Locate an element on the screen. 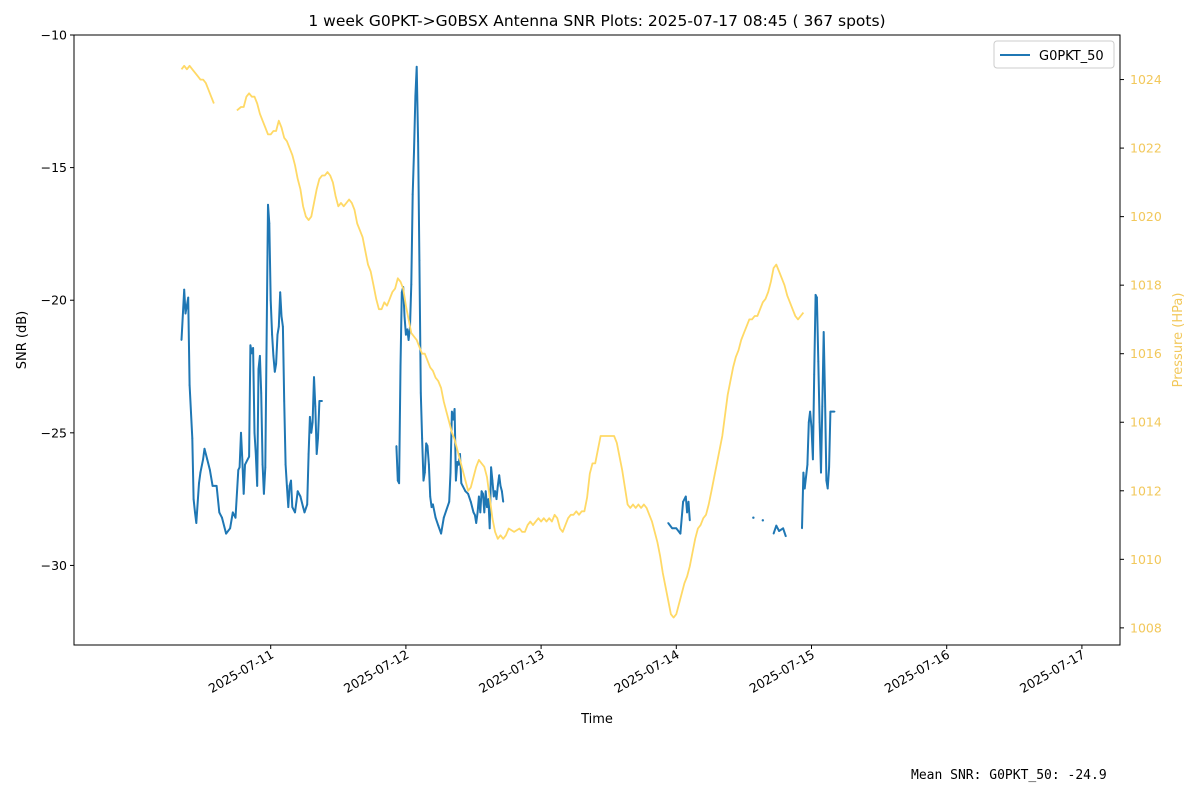 This screenshot has width=1200, height=800. y2-tick-label: 1008 is located at coordinates (1146, 627).